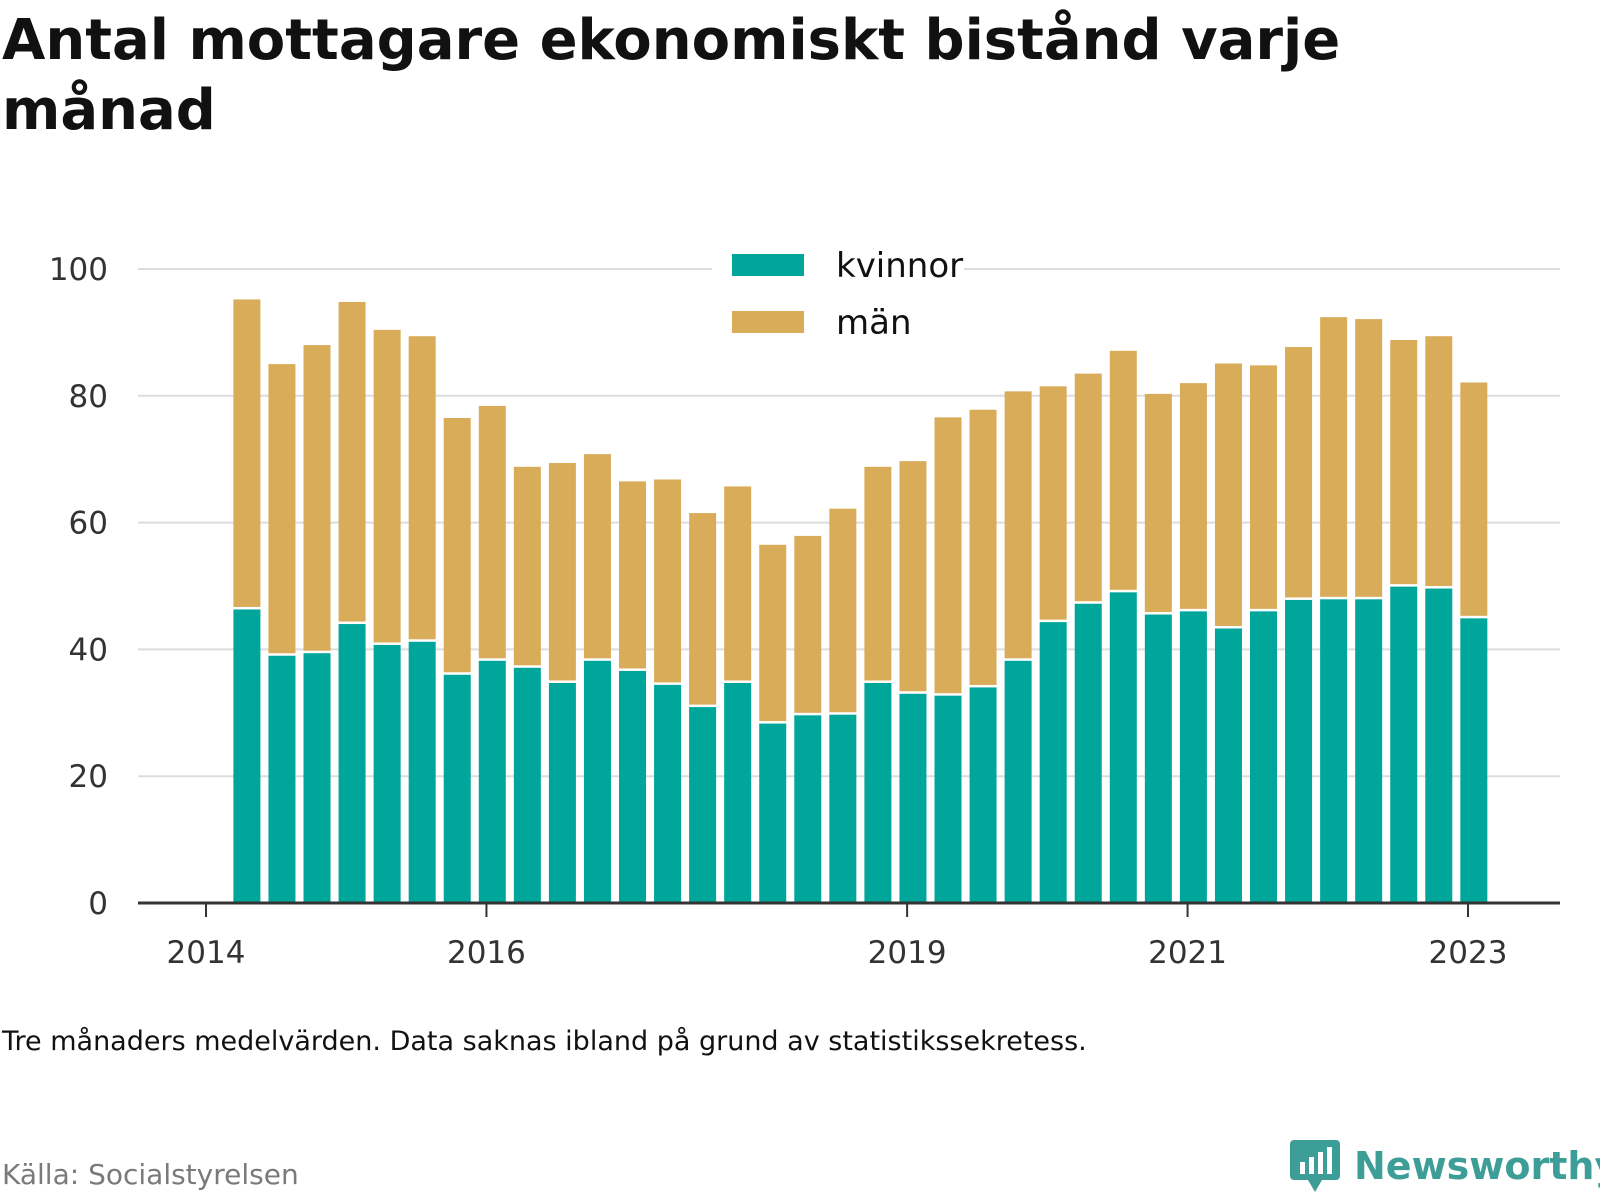  I want to click on y-axis-ticks: 0 20 40 60 80 100, so click(78, 587).